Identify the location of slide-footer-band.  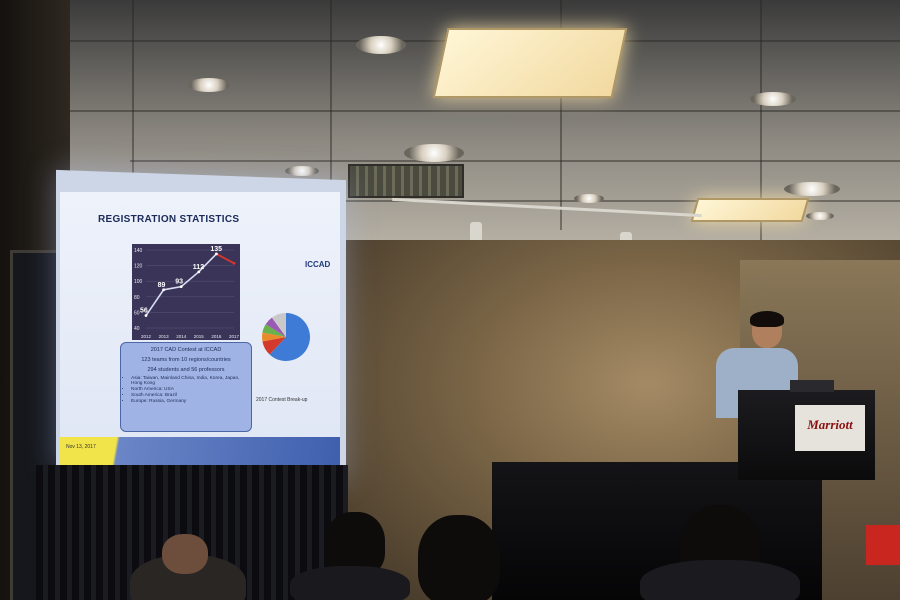
(200, 452).